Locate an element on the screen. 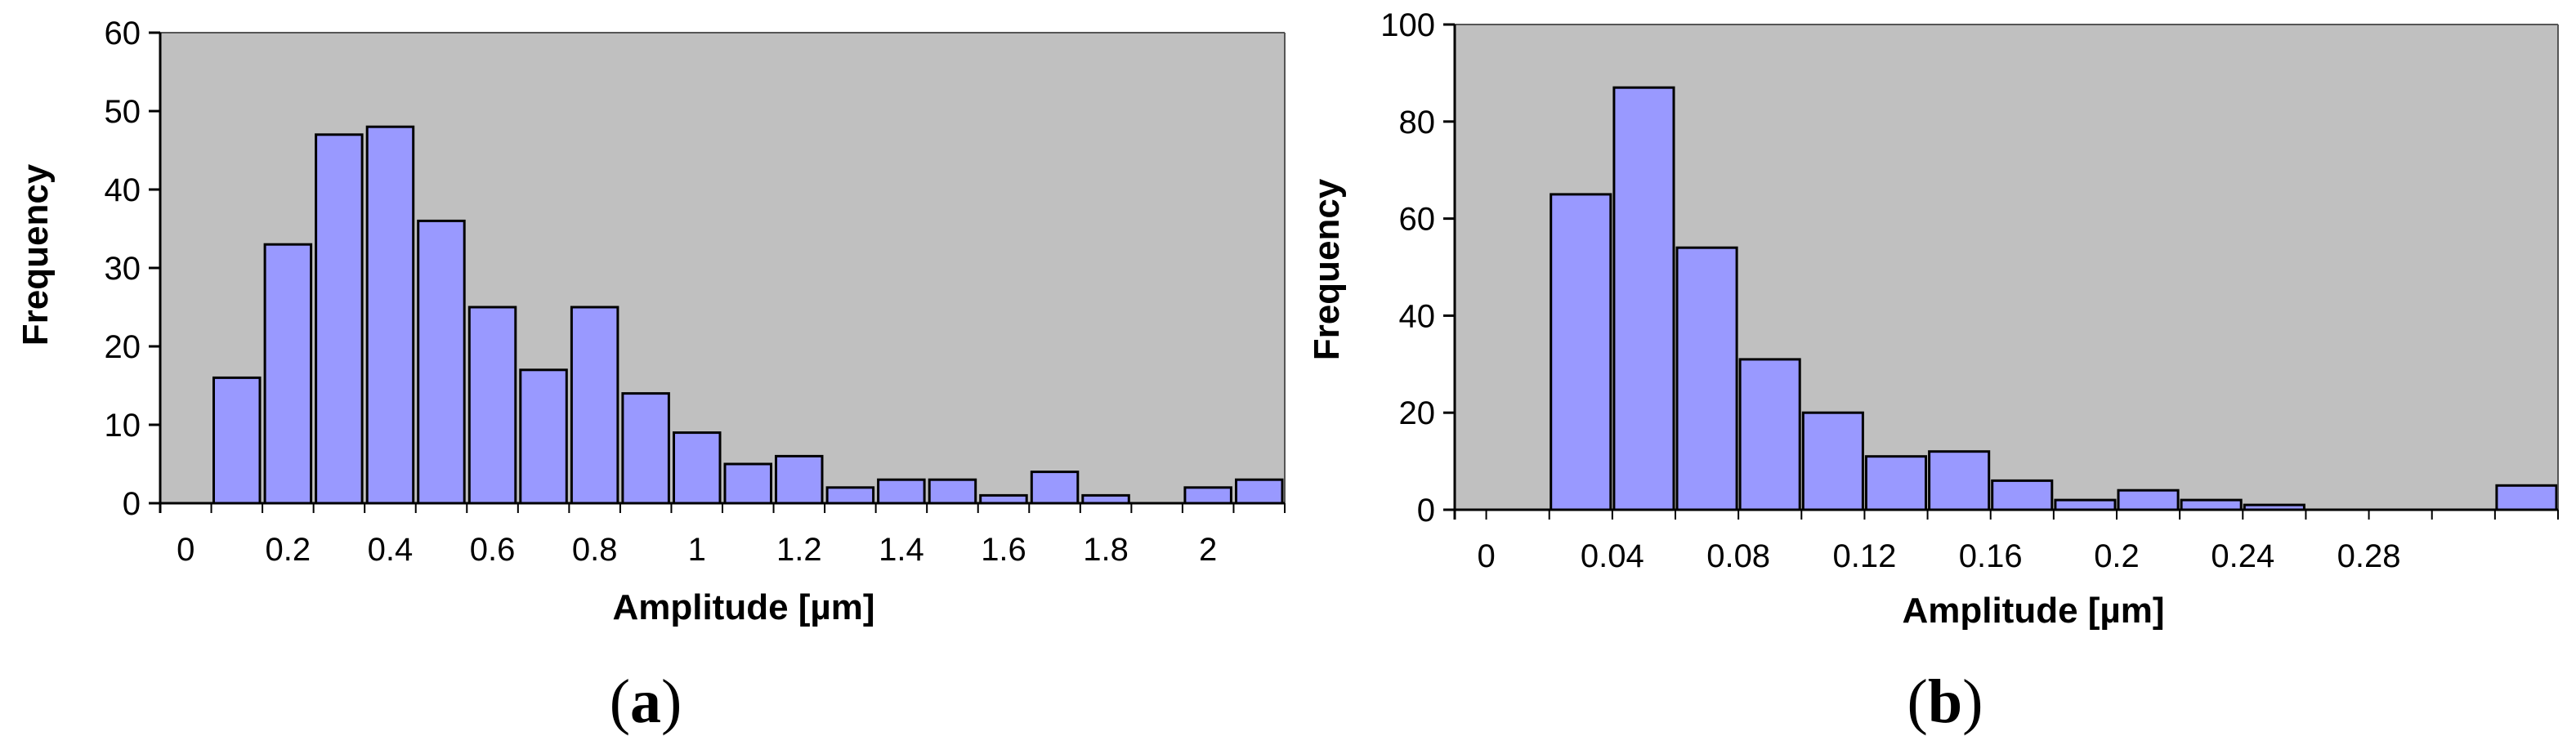 The image size is (2576, 754). panel-label-a: (a) is located at coordinates (646, 701).